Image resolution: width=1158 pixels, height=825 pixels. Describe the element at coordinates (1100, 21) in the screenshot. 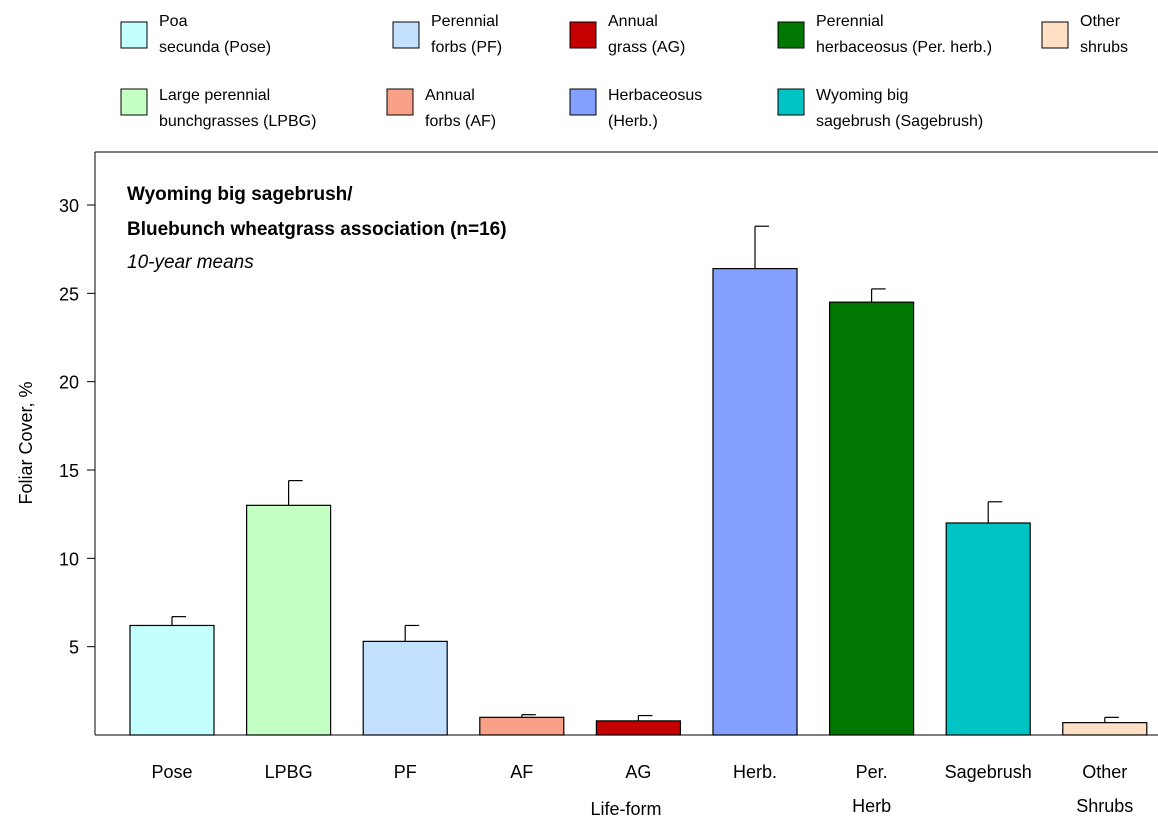

I see `legend-label: Other` at that location.